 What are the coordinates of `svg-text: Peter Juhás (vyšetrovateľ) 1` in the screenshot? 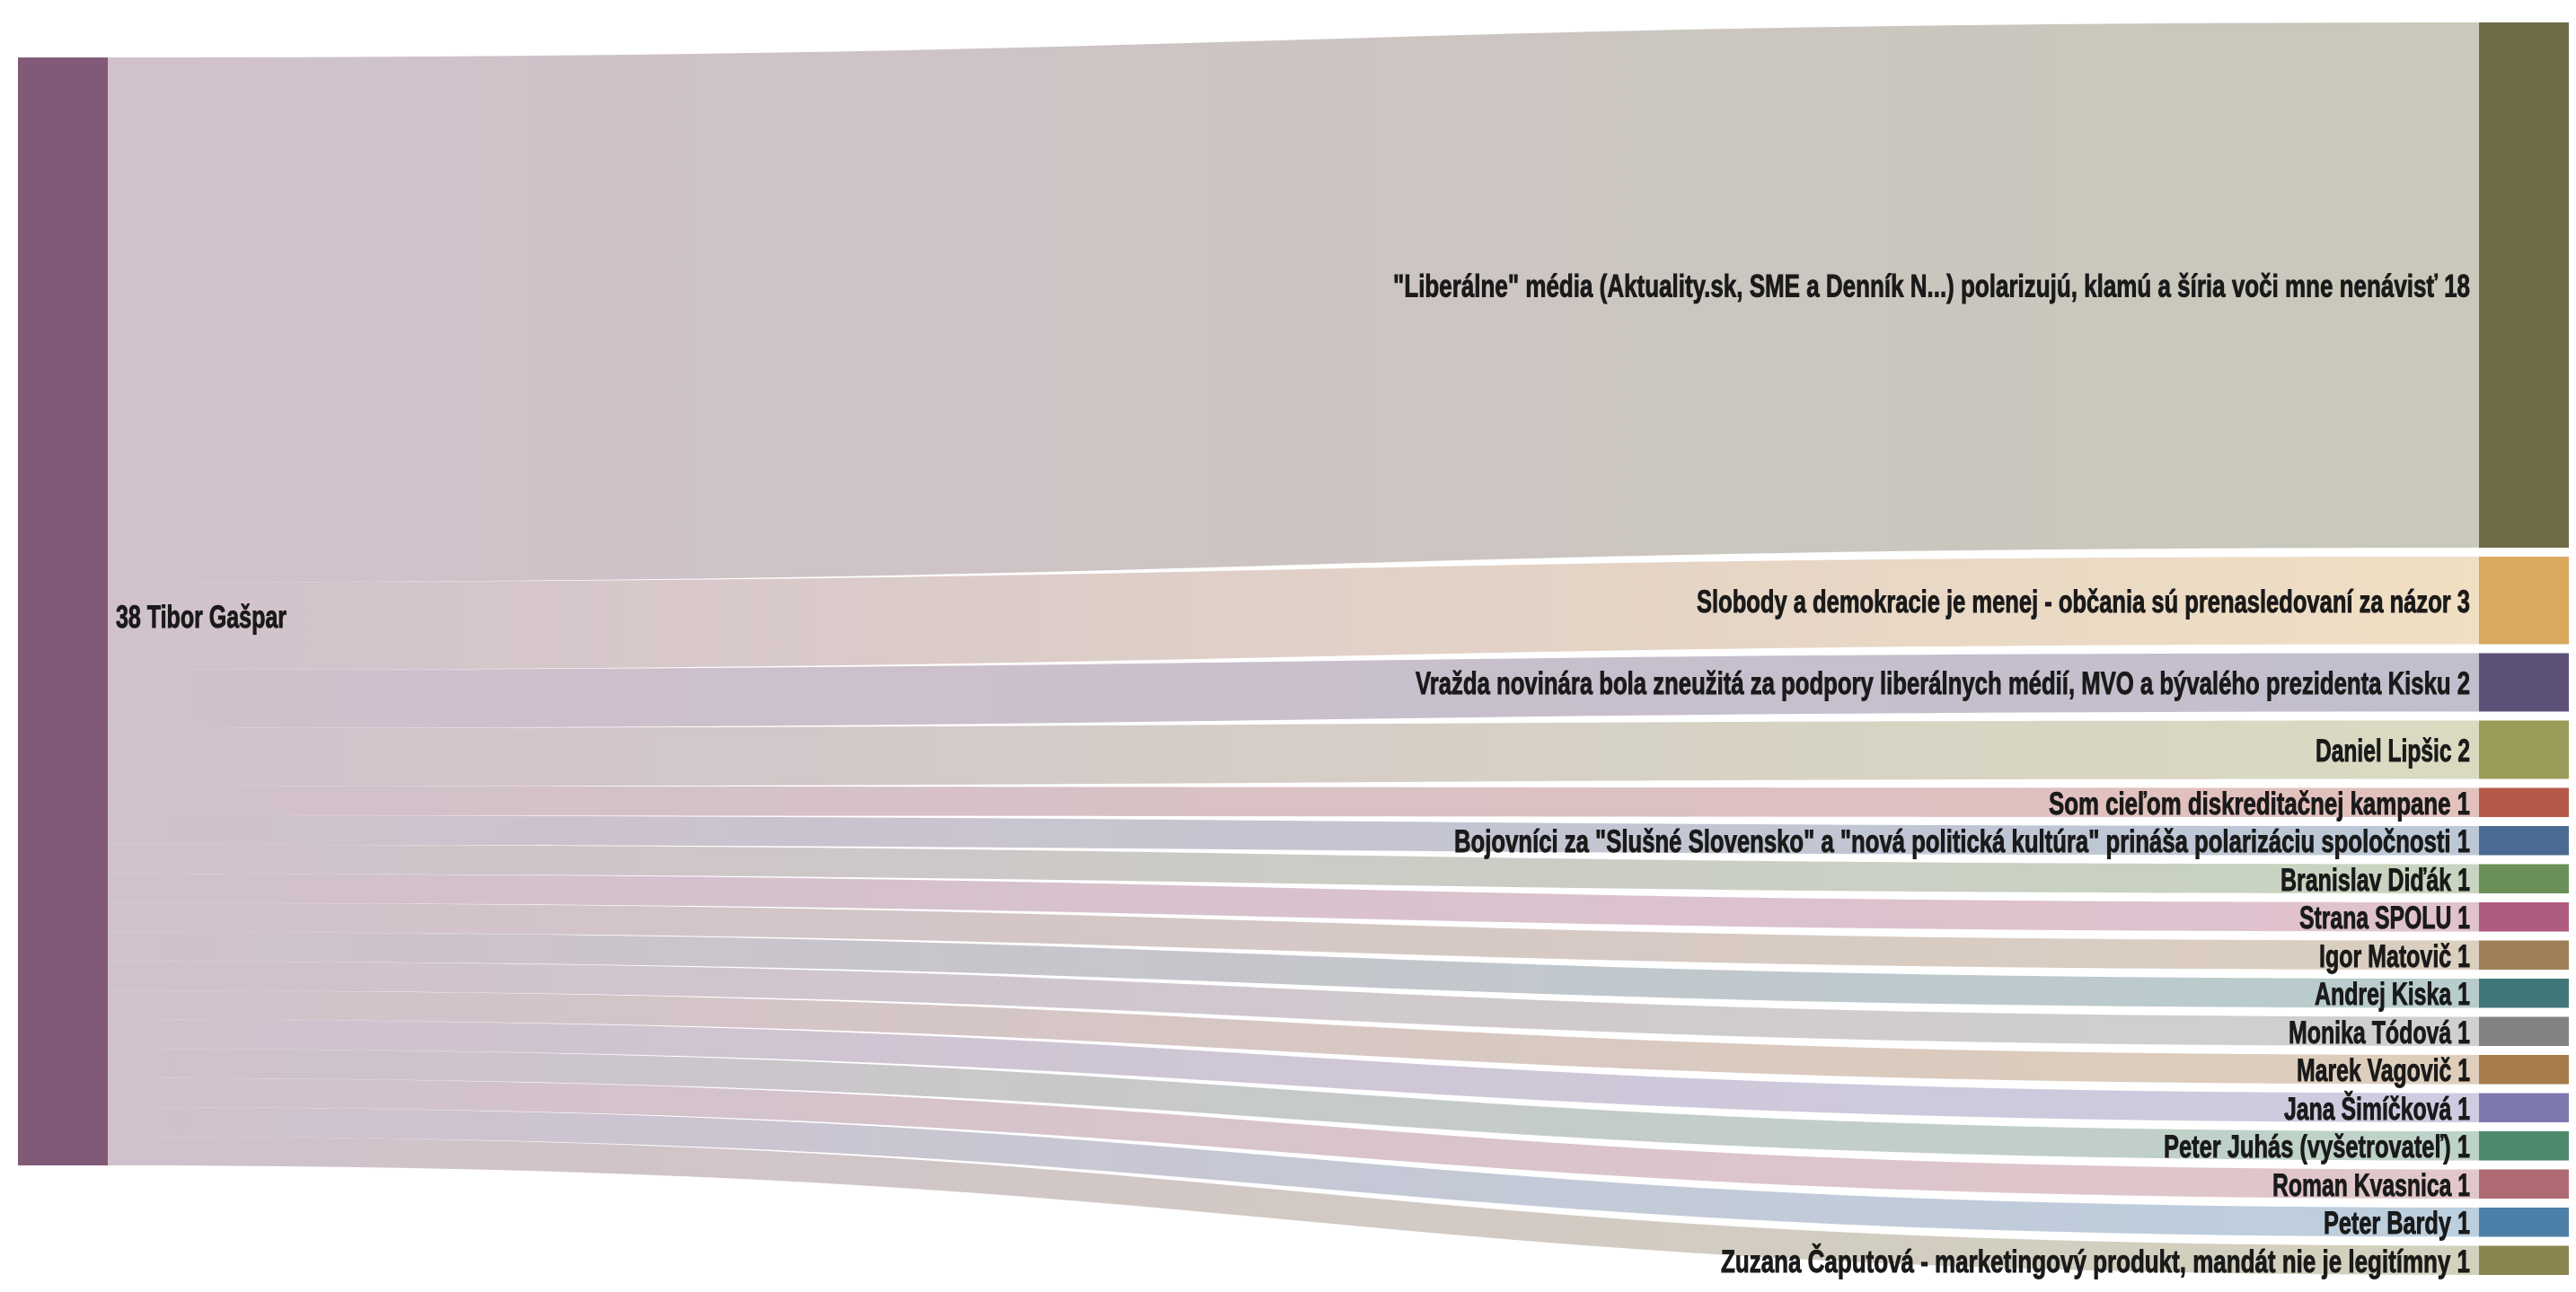 It's located at (2317, 1147).